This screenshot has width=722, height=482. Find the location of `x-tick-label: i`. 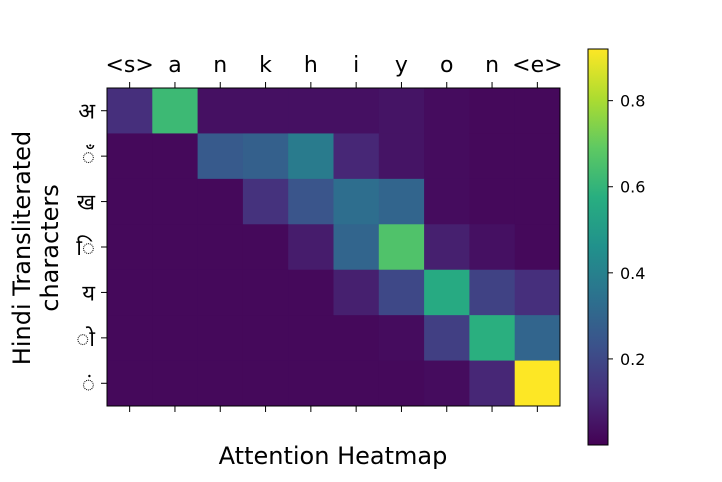

x-tick-label: i is located at coordinates (356, 65).